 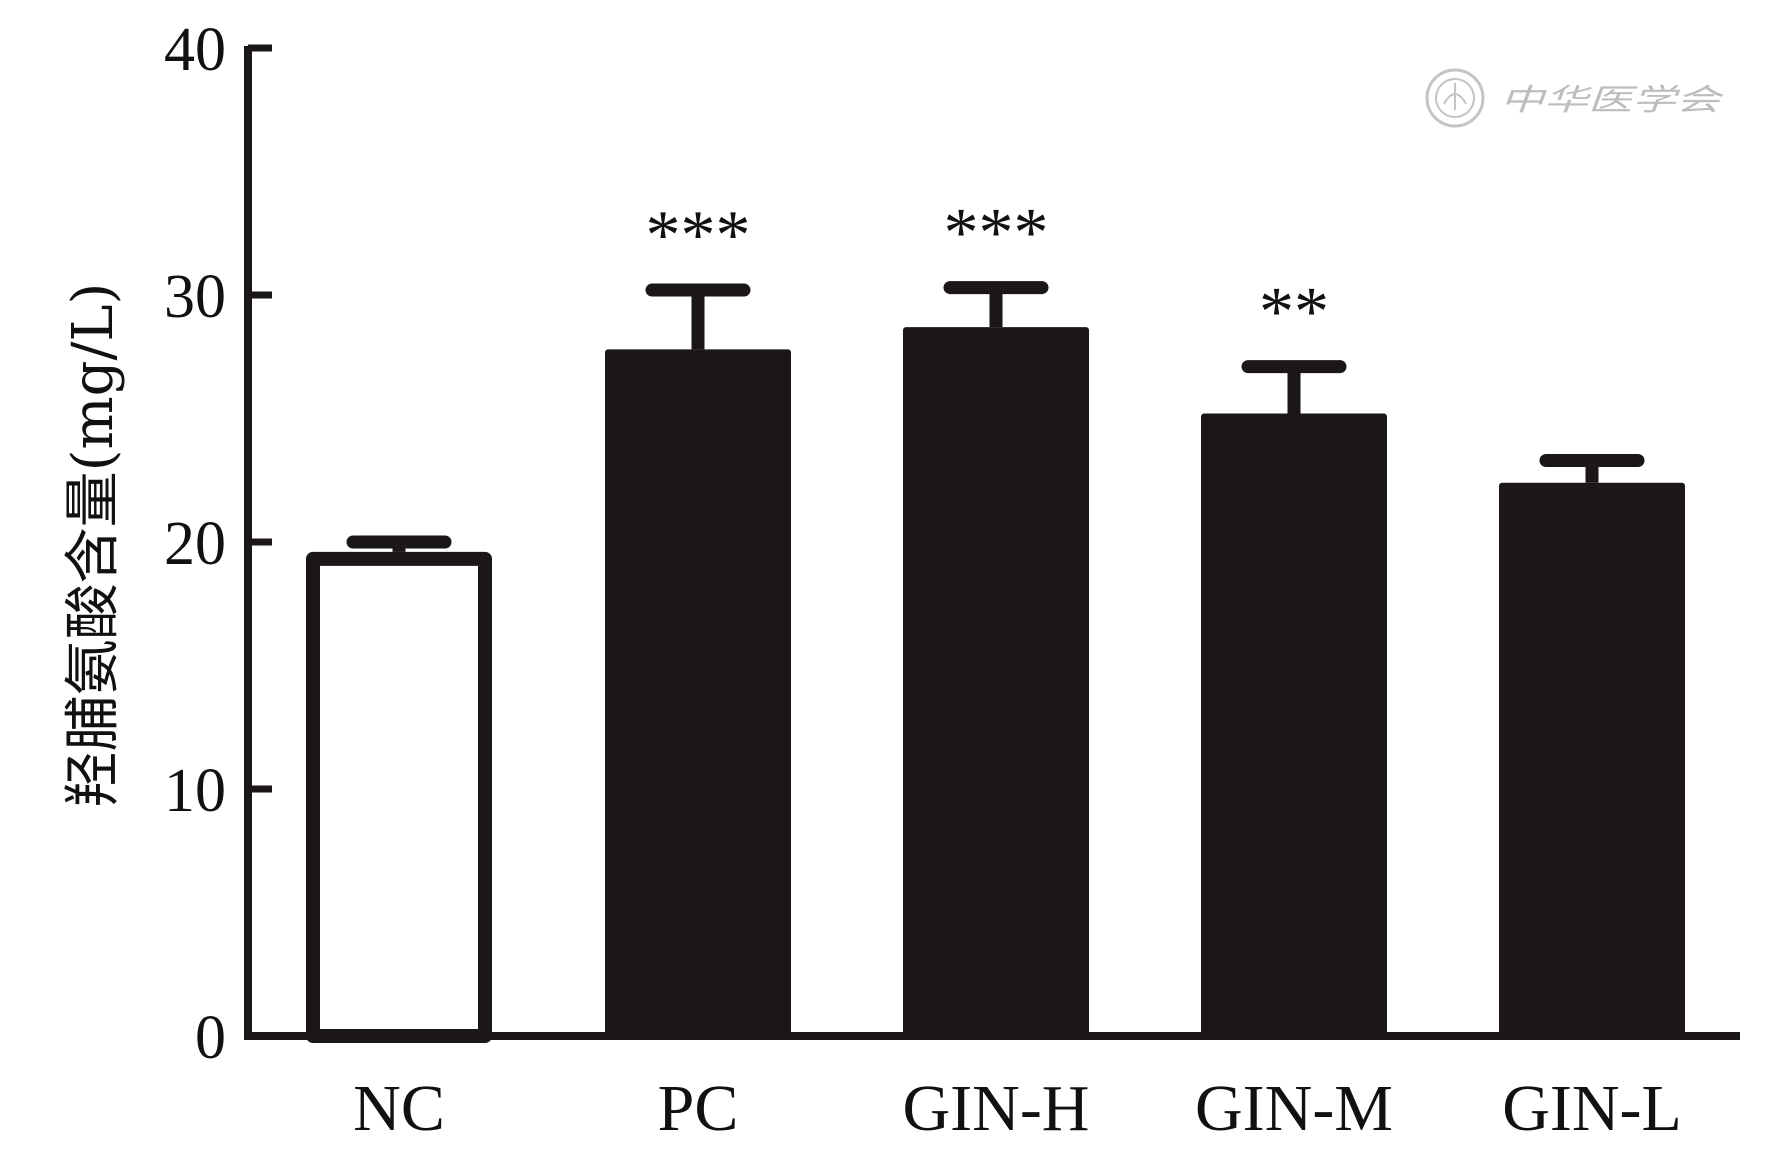 What do you see at coordinates (195, 50) in the screenshot?
I see `y-tick-label: 40` at bounding box center [195, 50].